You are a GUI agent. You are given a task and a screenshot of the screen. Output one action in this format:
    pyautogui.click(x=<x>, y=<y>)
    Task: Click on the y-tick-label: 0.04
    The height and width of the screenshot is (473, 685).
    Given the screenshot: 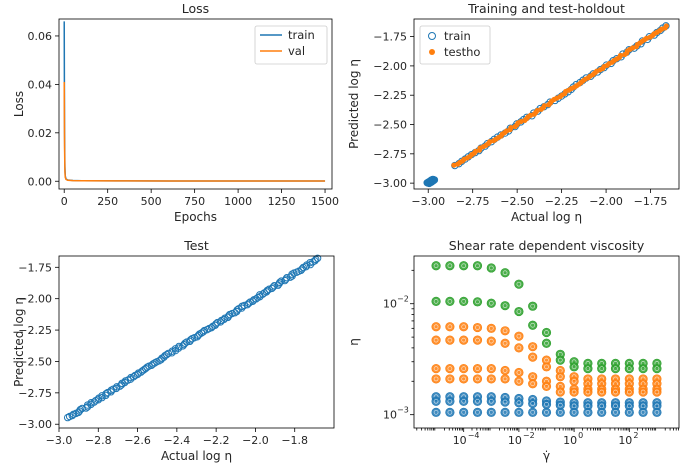 What is the action you would take?
    pyautogui.click(x=40, y=84)
    